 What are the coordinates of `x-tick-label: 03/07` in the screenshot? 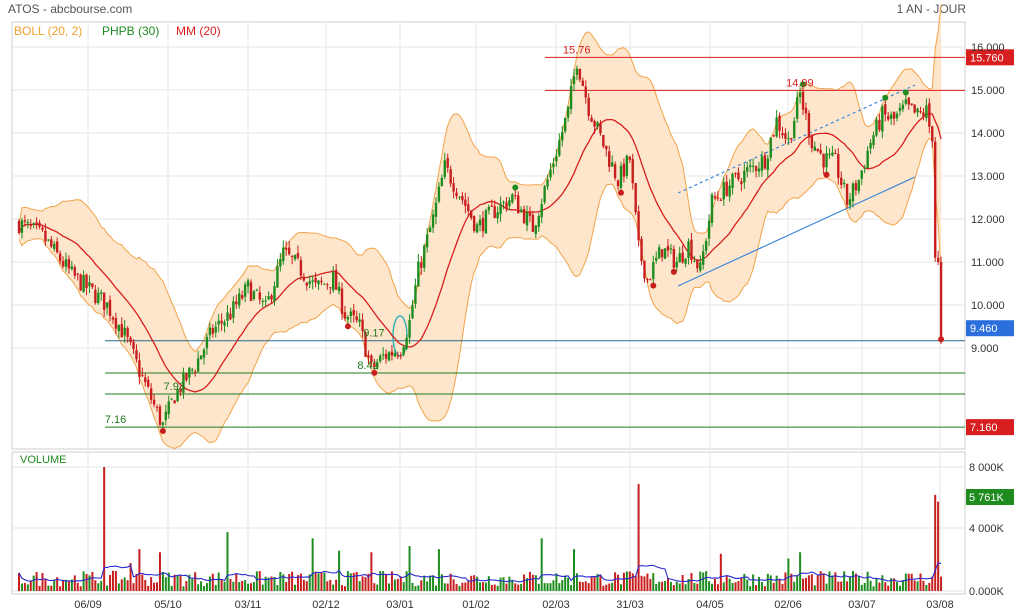 It's located at (862, 605).